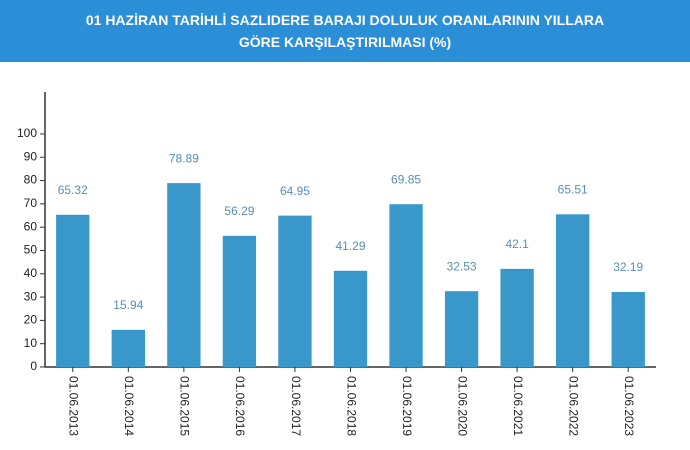 The width and height of the screenshot is (690, 450). Describe the element at coordinates (573, 190) in the screenshot. I see `value-label: 65.51` at that location.